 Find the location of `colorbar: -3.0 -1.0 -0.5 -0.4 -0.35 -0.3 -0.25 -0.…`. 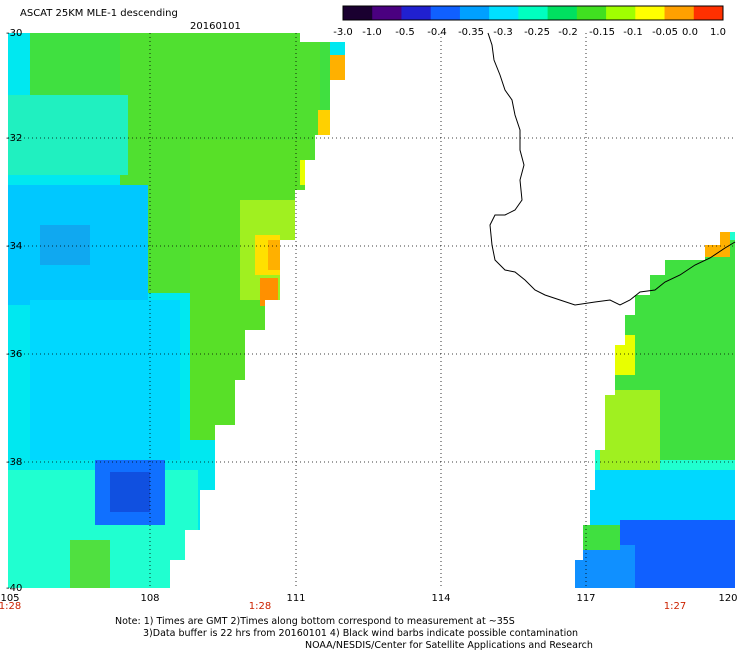

colorbar: -3.0 -1.0 -0.5 -0.4 -0.35 -0.3 -0.25 -0.… is located at coordinates (529, 21).